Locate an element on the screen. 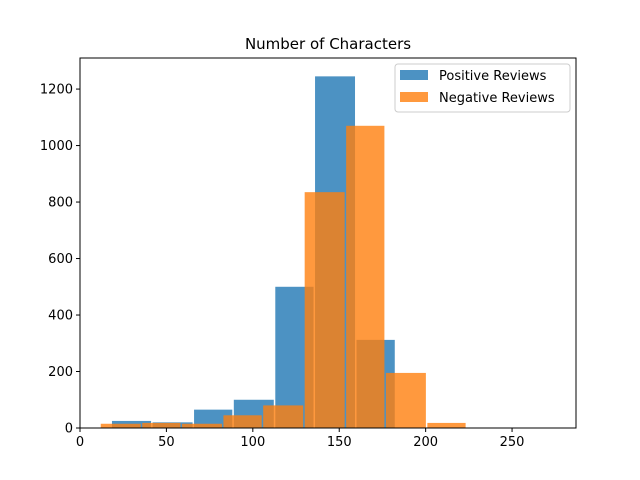 The width and height of the screenshot is (640, 480). chart-title: Number of Characters is located at coordinates (328, 44).